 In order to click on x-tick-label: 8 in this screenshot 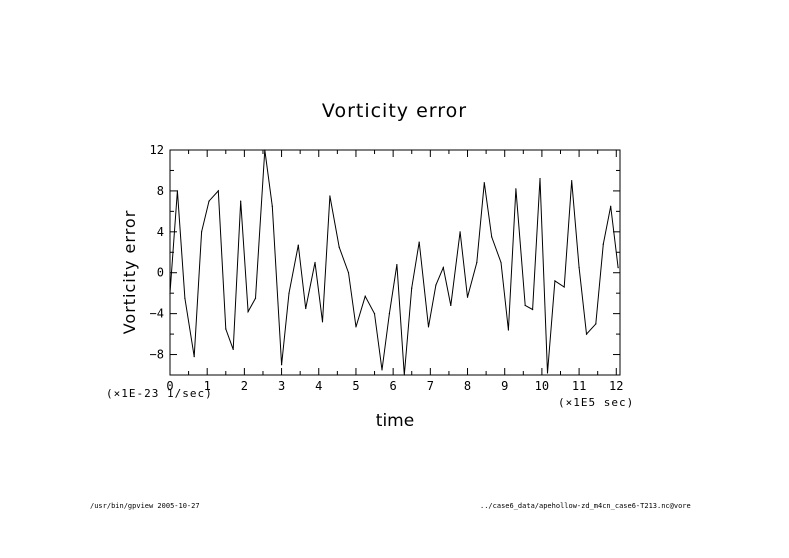, I will do `click(467, 386)`.